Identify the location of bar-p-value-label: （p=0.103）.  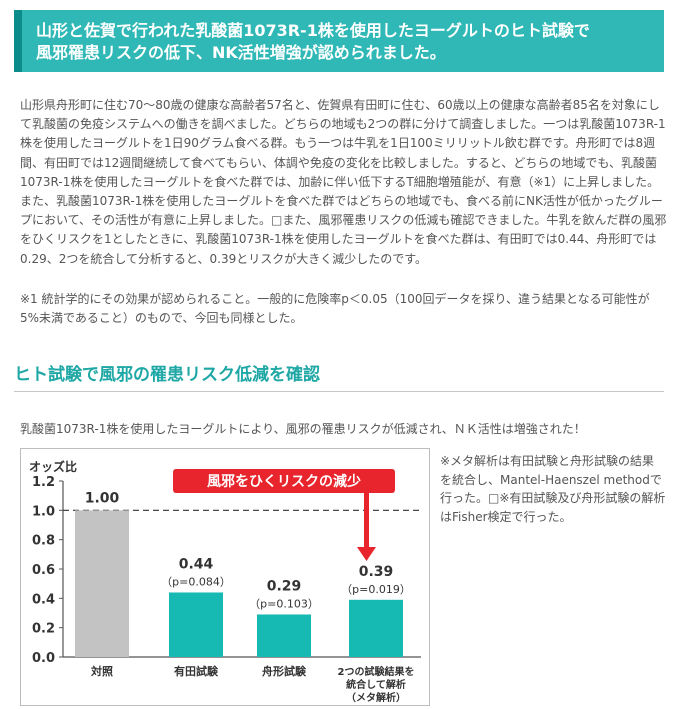
(284, 603).